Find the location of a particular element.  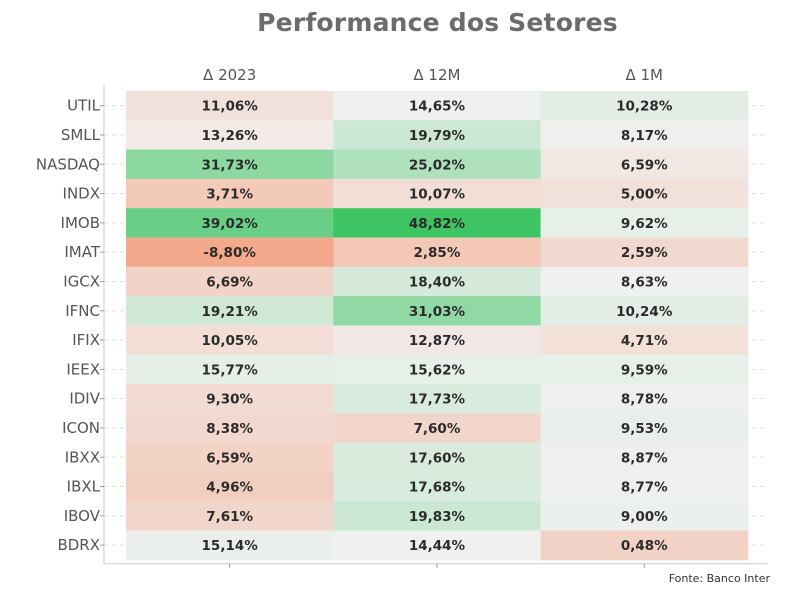

cell-value-label: 10,28% is located at coordinates (644, 107).